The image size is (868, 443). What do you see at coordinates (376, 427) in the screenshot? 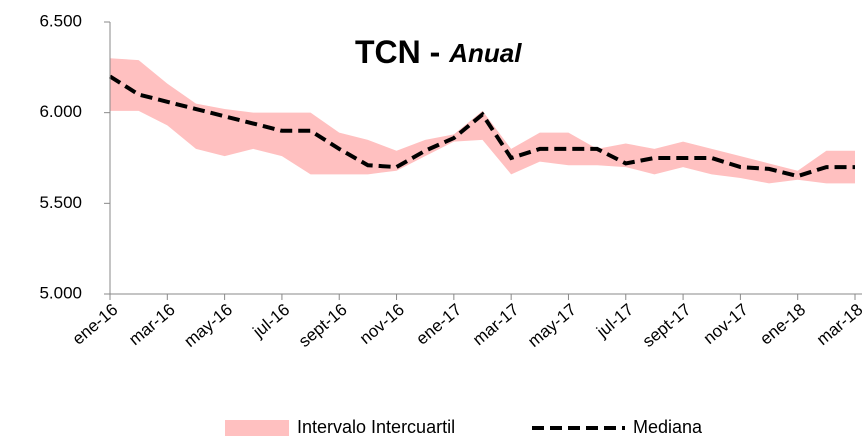
I see `legend-label: Intervalo Intercuartil` at bounding box center [376, 427].